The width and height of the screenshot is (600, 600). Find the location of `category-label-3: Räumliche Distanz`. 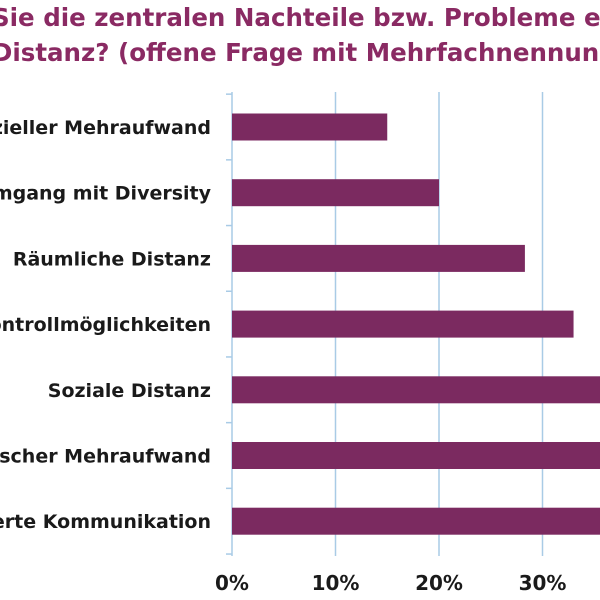

category-label-3: Räumliche Distanz is located at coordinates (112, 259).